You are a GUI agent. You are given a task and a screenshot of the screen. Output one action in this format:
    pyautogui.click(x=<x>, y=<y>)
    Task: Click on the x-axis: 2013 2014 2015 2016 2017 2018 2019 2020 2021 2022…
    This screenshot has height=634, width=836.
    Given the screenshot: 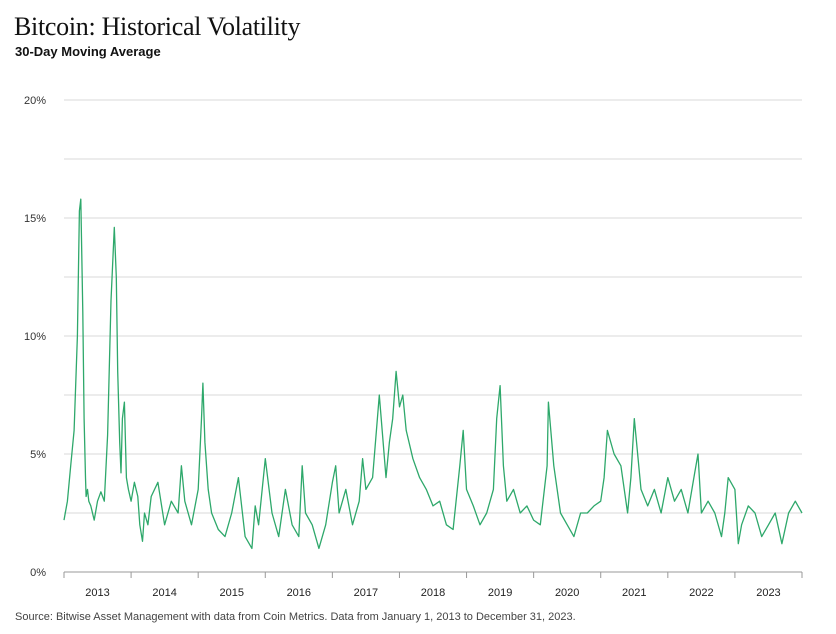 What is the action you would take?
    pyautogui.click(x=433, y=585)
    